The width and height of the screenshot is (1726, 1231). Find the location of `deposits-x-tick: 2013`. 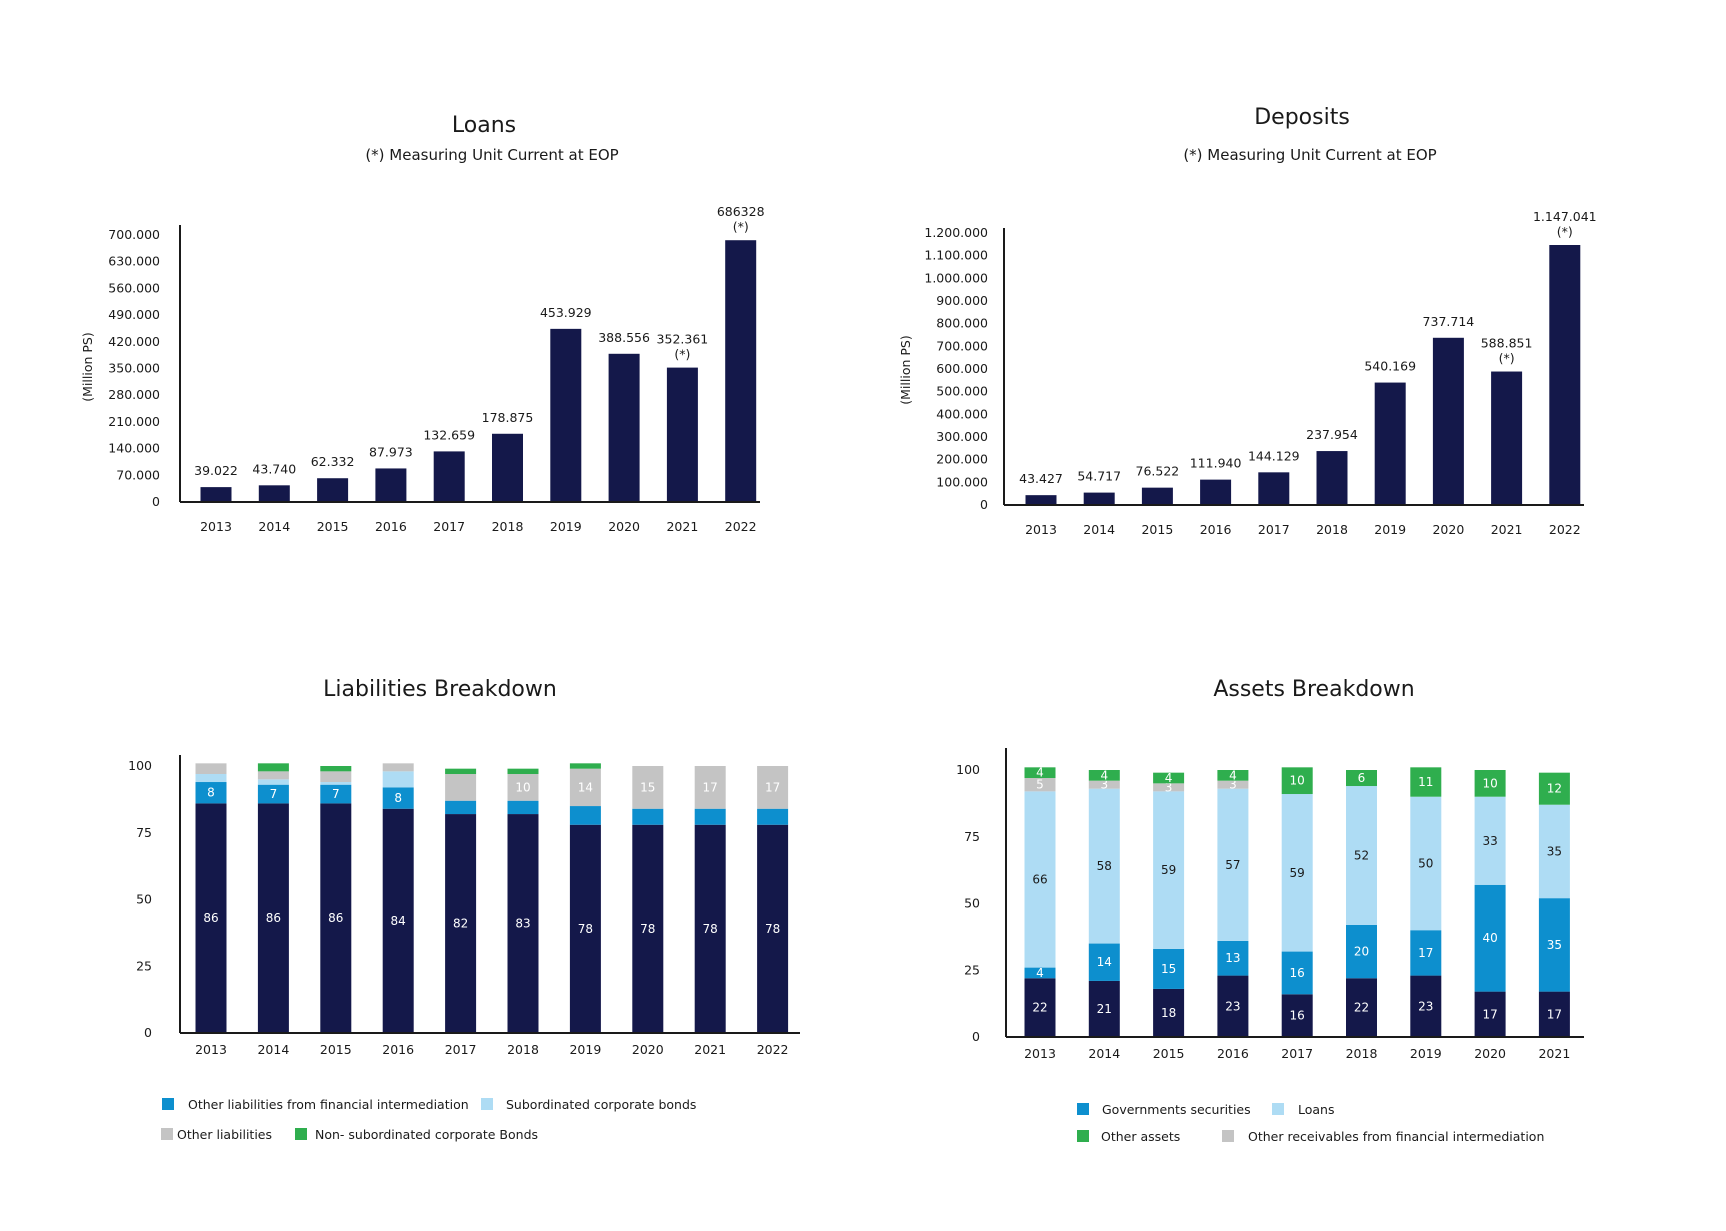

deposits-x-tick: 2013 is located at coordinates (1041, 529).